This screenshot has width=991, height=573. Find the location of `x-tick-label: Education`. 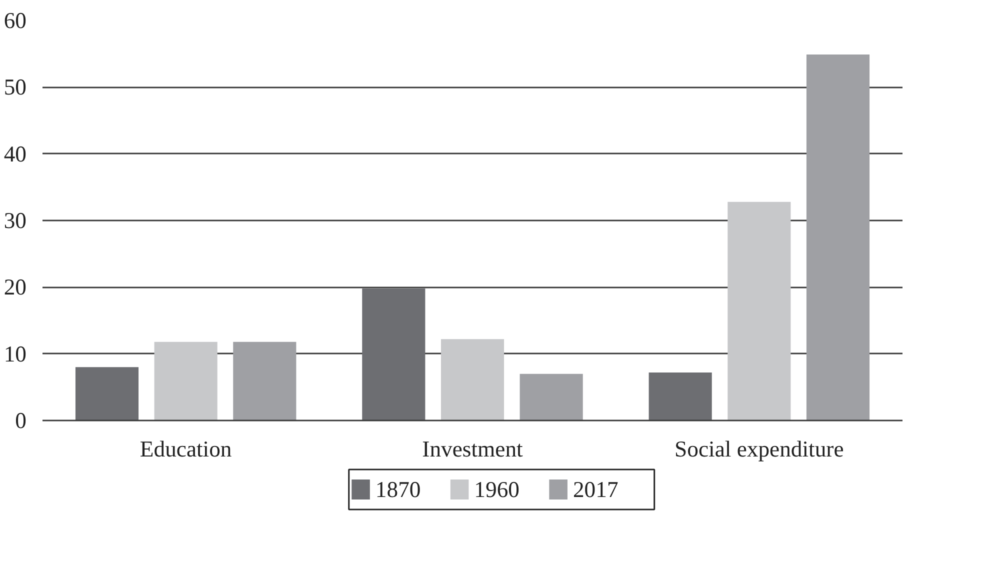

x-tick-label: Education is located at coordinates (186, 449).